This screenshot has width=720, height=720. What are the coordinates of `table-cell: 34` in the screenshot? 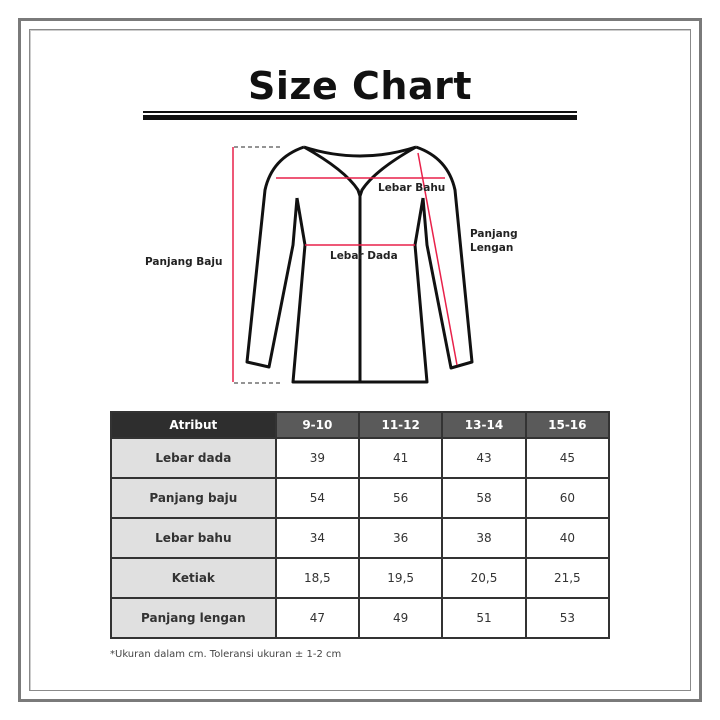 It's located at (317, 538).